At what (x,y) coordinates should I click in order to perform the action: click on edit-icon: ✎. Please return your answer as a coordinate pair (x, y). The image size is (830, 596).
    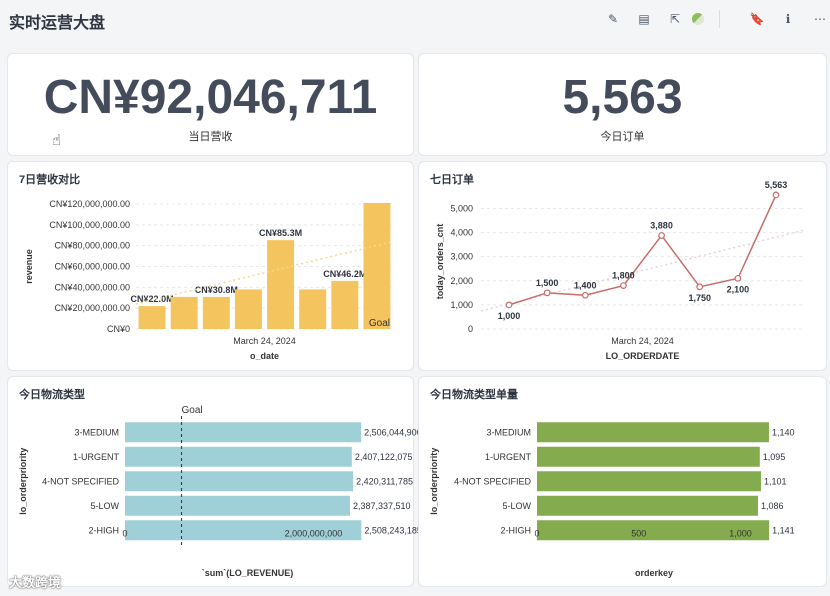
    Looking at the image, I should click on (613, 19).